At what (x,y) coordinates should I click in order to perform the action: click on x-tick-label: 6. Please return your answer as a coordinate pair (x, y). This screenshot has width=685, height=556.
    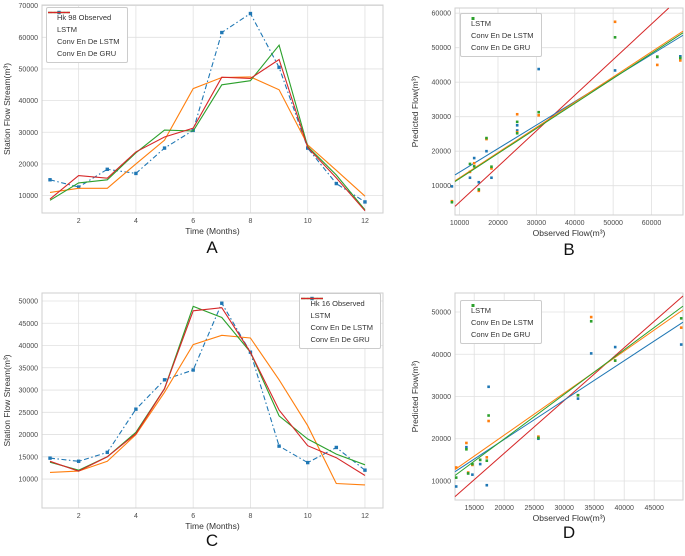
    Looking at the image, I should click on (193, 221).